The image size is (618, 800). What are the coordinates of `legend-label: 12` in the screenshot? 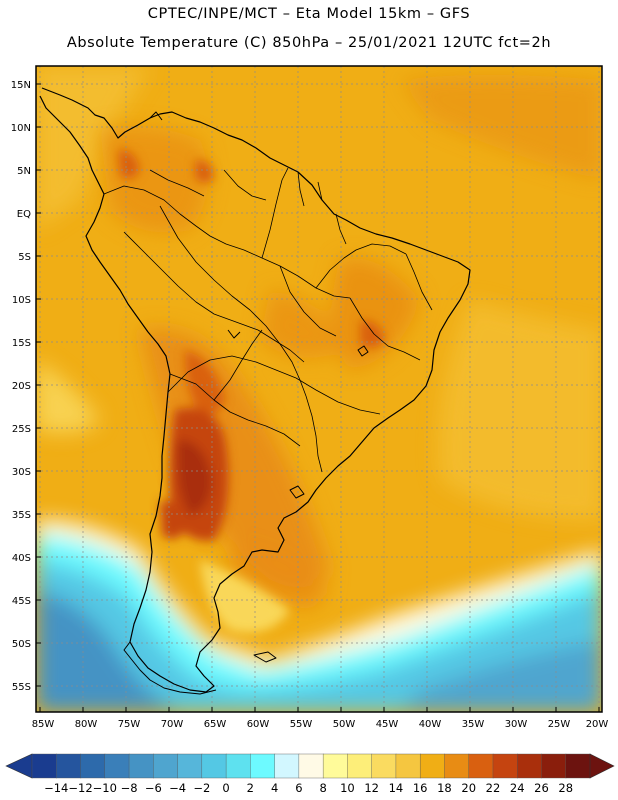 It's located at (371, 788).